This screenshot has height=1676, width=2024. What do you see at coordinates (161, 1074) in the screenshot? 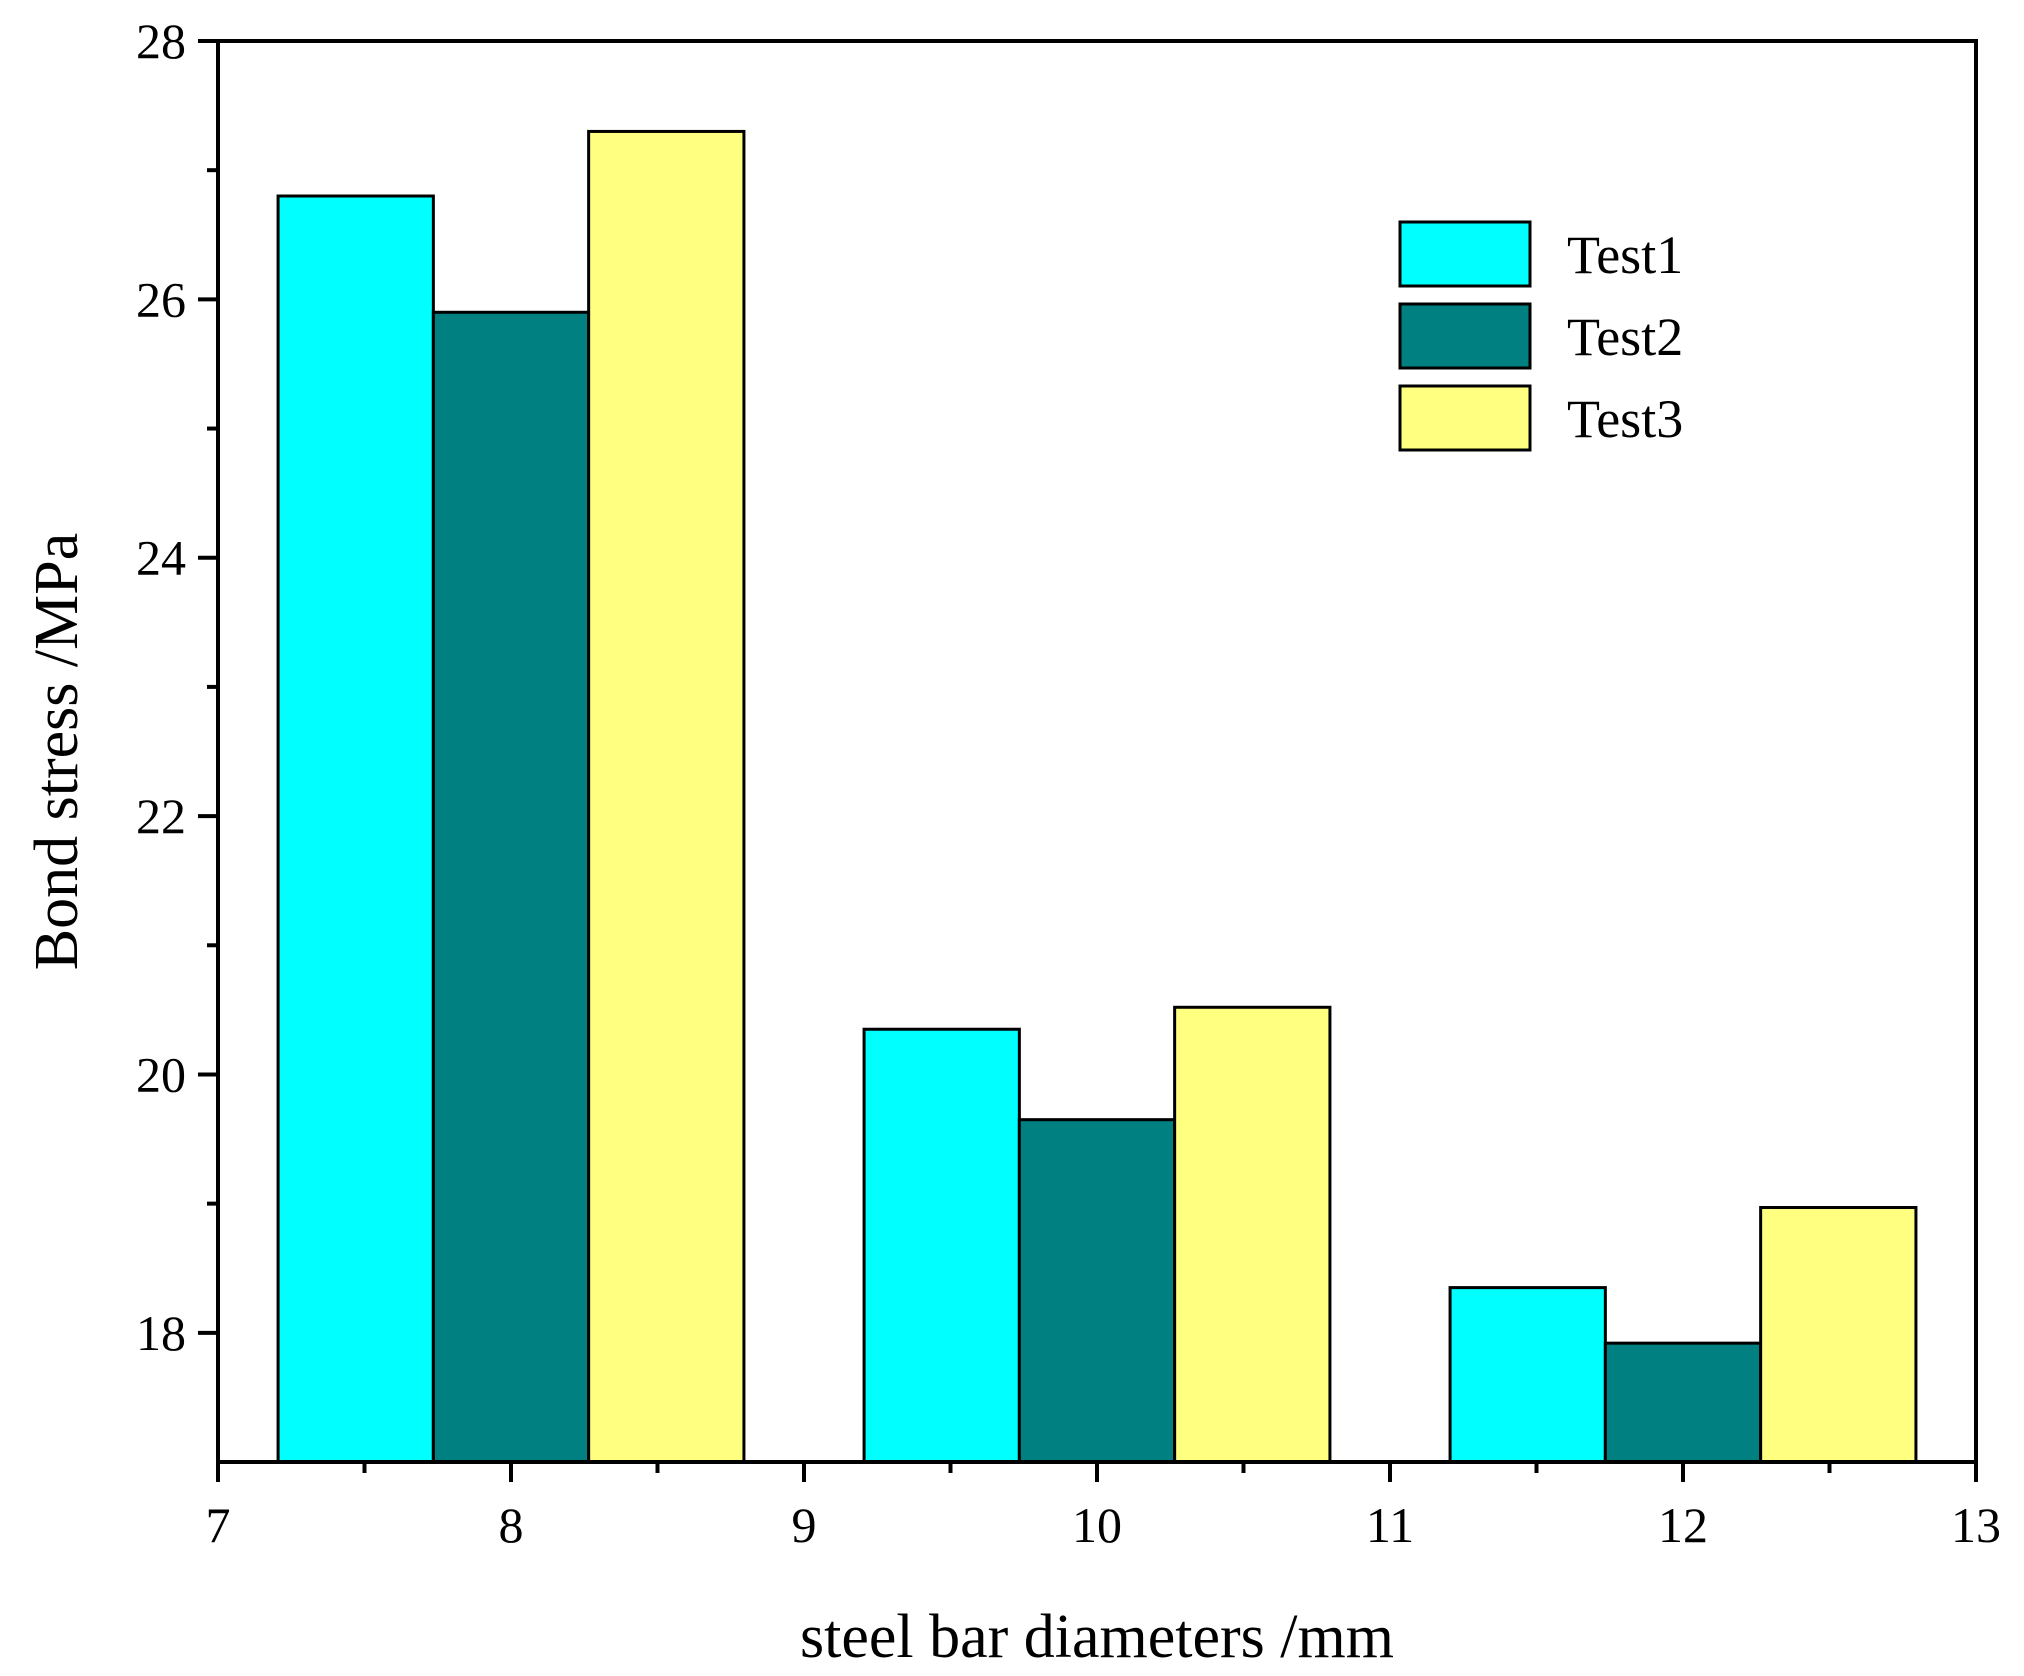
I see `y-tick-label: 20` at bounding box center [161, 1074].